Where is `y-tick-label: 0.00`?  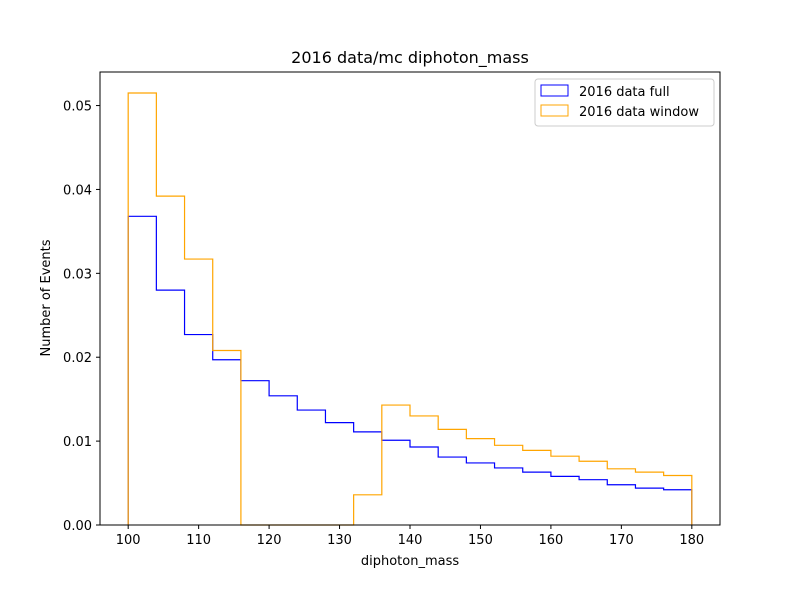
y-tick-label: 0.00 is located at coordinates (77, 526).